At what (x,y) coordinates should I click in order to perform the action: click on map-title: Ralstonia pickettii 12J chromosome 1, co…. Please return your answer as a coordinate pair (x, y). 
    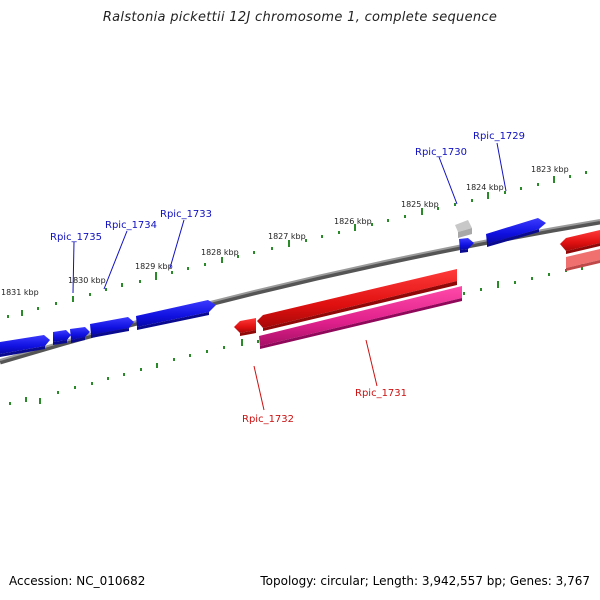
    Looking at the image, I should click on (300, 17).